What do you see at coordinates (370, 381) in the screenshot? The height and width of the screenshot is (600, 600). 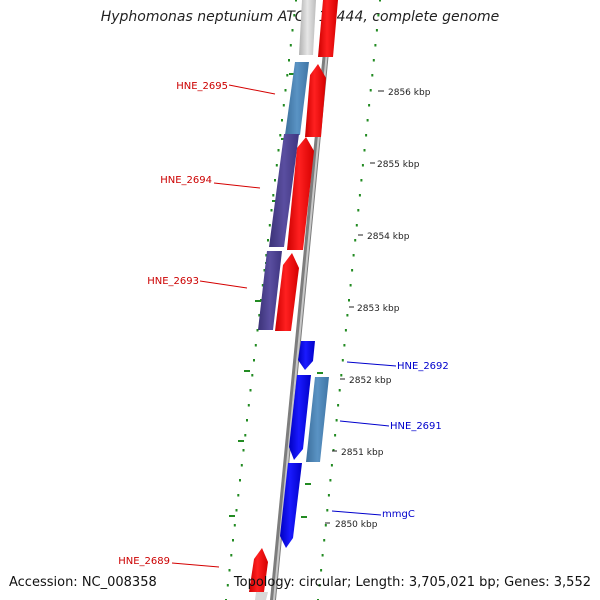 I see `scale-label-2852: 2852 kbp` at bounding box center [370, 381].